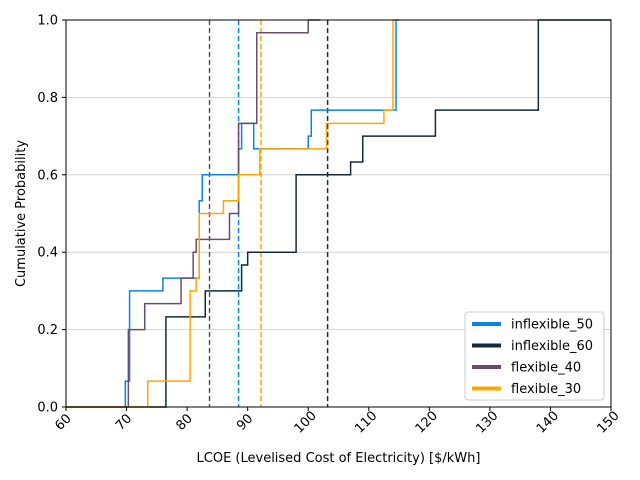  What do you see at coordinates (124, 422) in the screenshot?
I see `x-tick-label-1: 70` at bounding box center [124, 422].